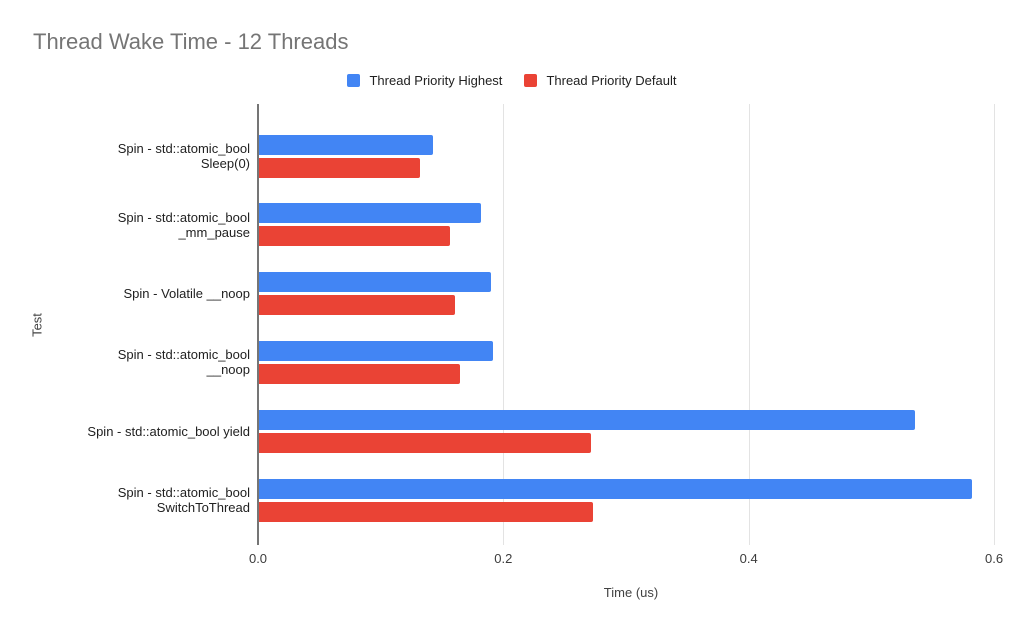  I want to click on category-label-5: Spin - std::atomic_bool SwitchToThread, so click(183, 500).